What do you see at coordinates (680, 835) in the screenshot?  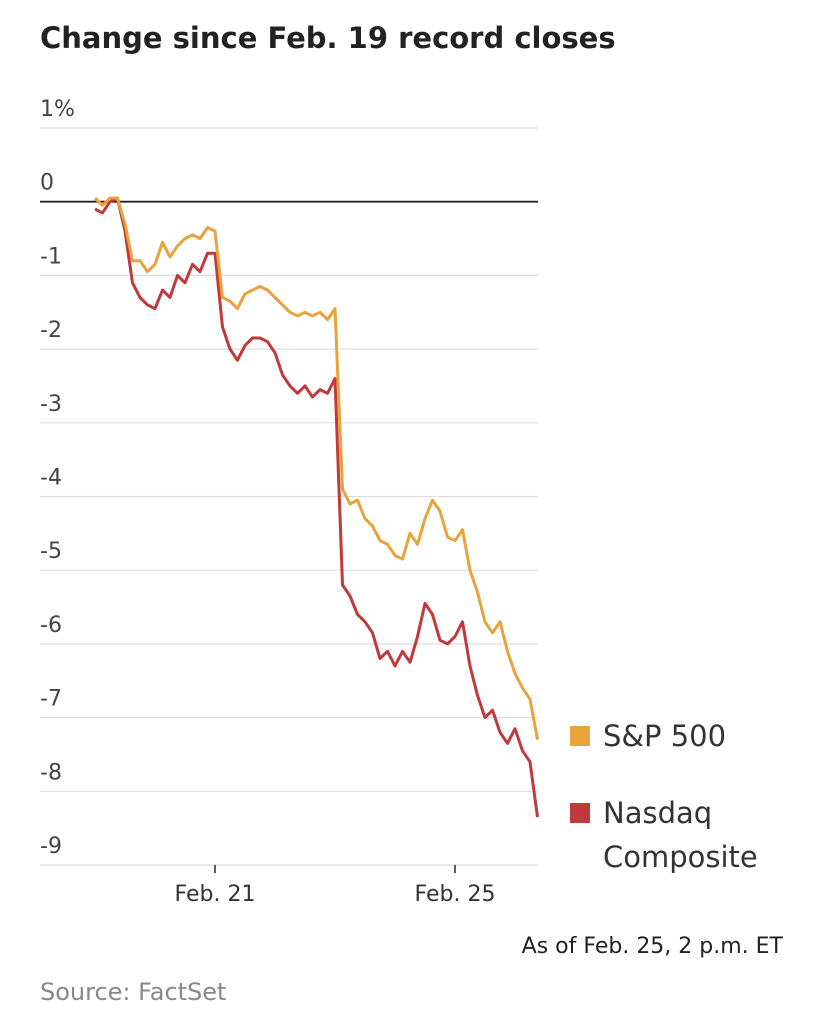 I see `legend-label: Nasdaq Composite` at bounding box center [680, 835].